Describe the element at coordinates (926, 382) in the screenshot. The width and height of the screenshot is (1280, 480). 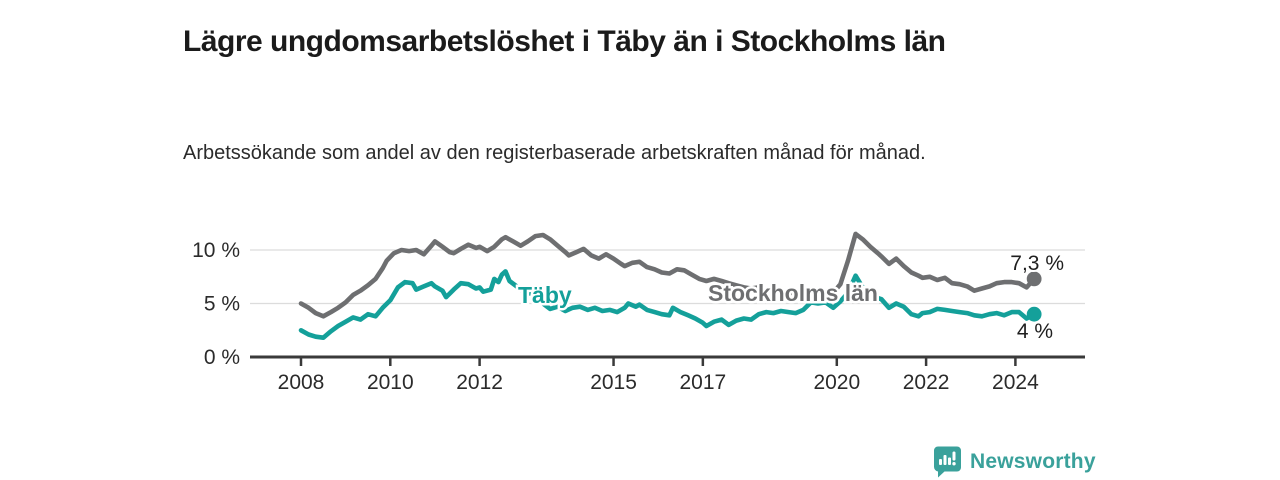
I see `x-tick-label: 2022` at that location.